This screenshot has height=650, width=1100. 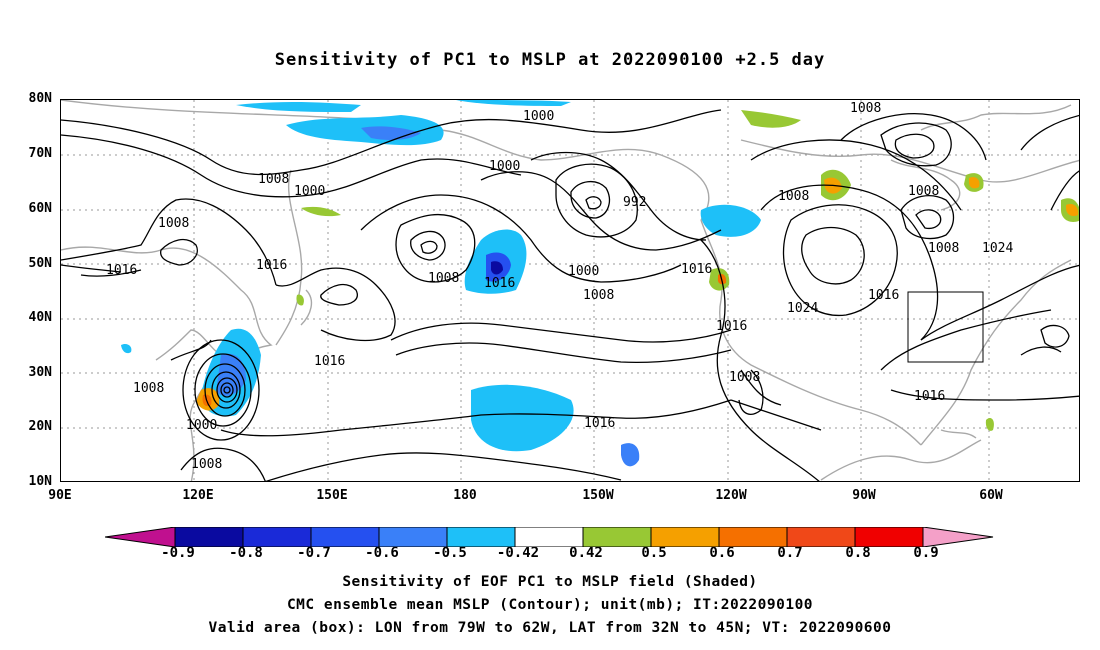 I want to click on colorbar-label: 0.7, so click(x=790, y=553).